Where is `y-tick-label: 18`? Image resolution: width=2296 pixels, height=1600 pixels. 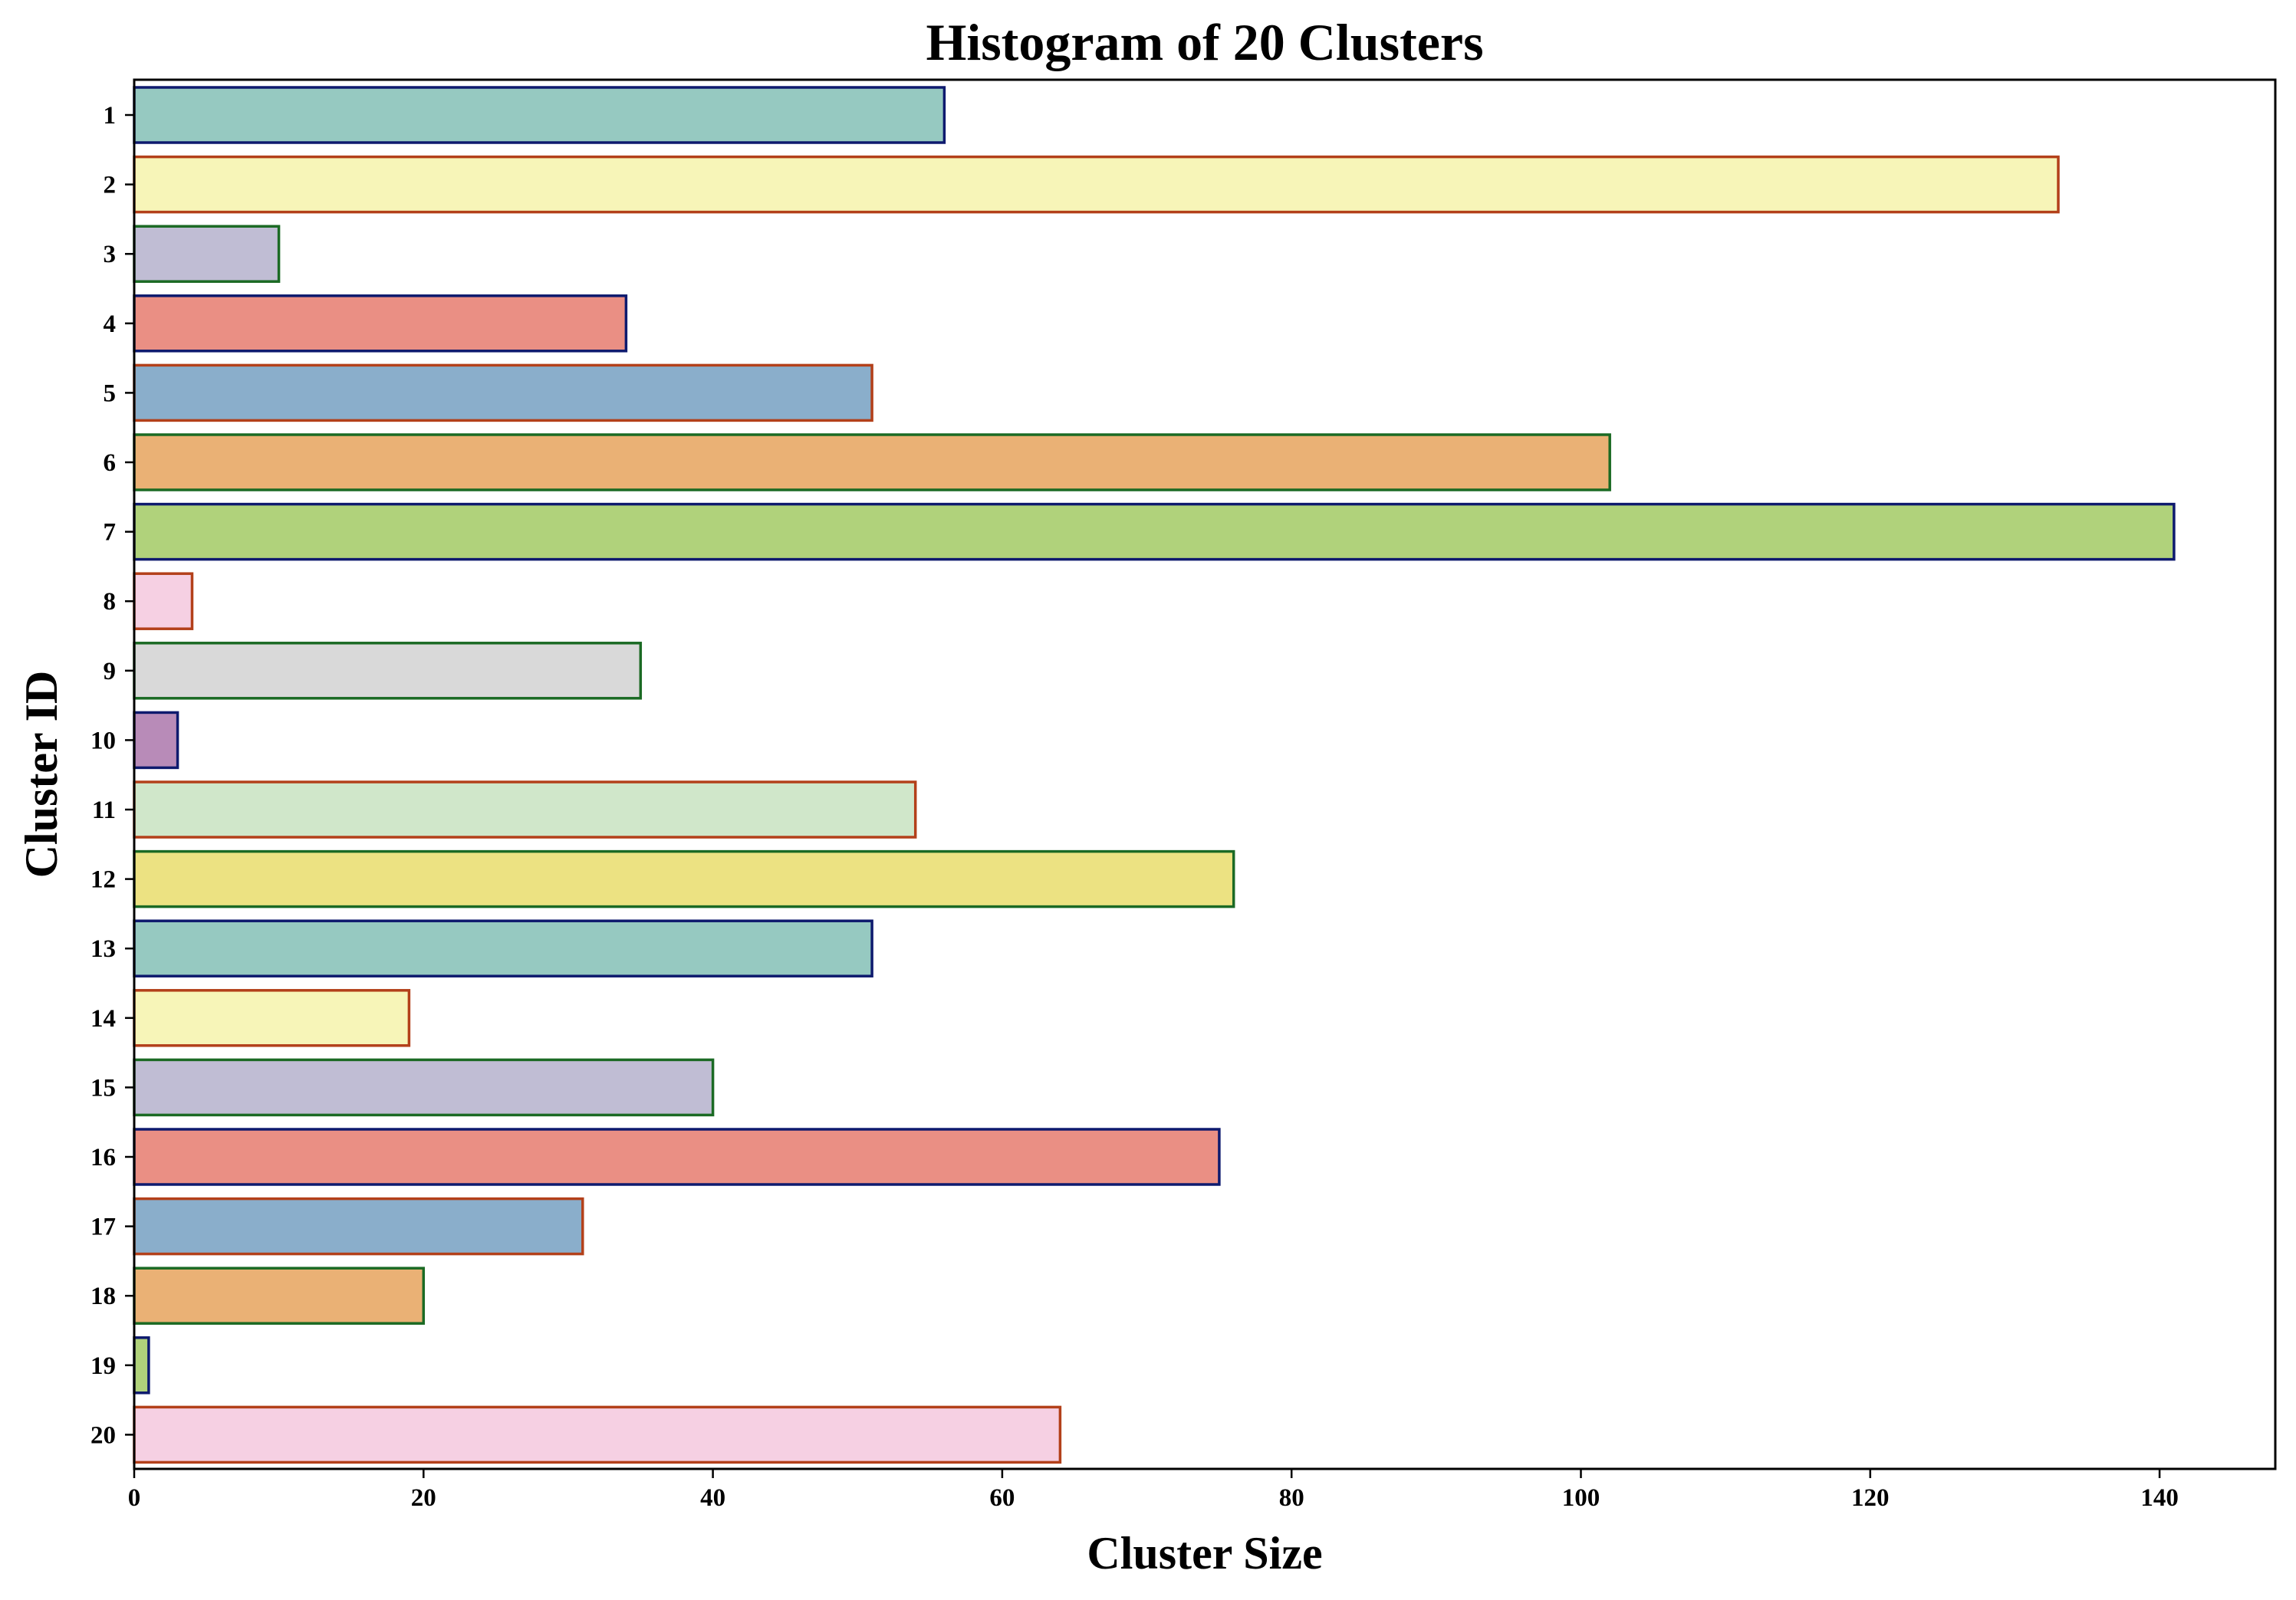 y-tick-label: 18 is located at coordinates (103, 1297).